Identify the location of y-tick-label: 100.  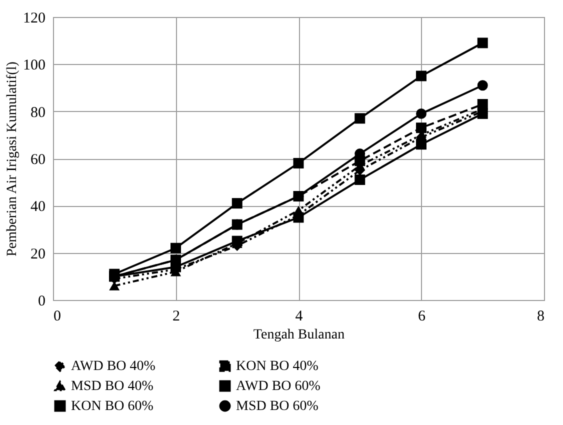
(34, 66).